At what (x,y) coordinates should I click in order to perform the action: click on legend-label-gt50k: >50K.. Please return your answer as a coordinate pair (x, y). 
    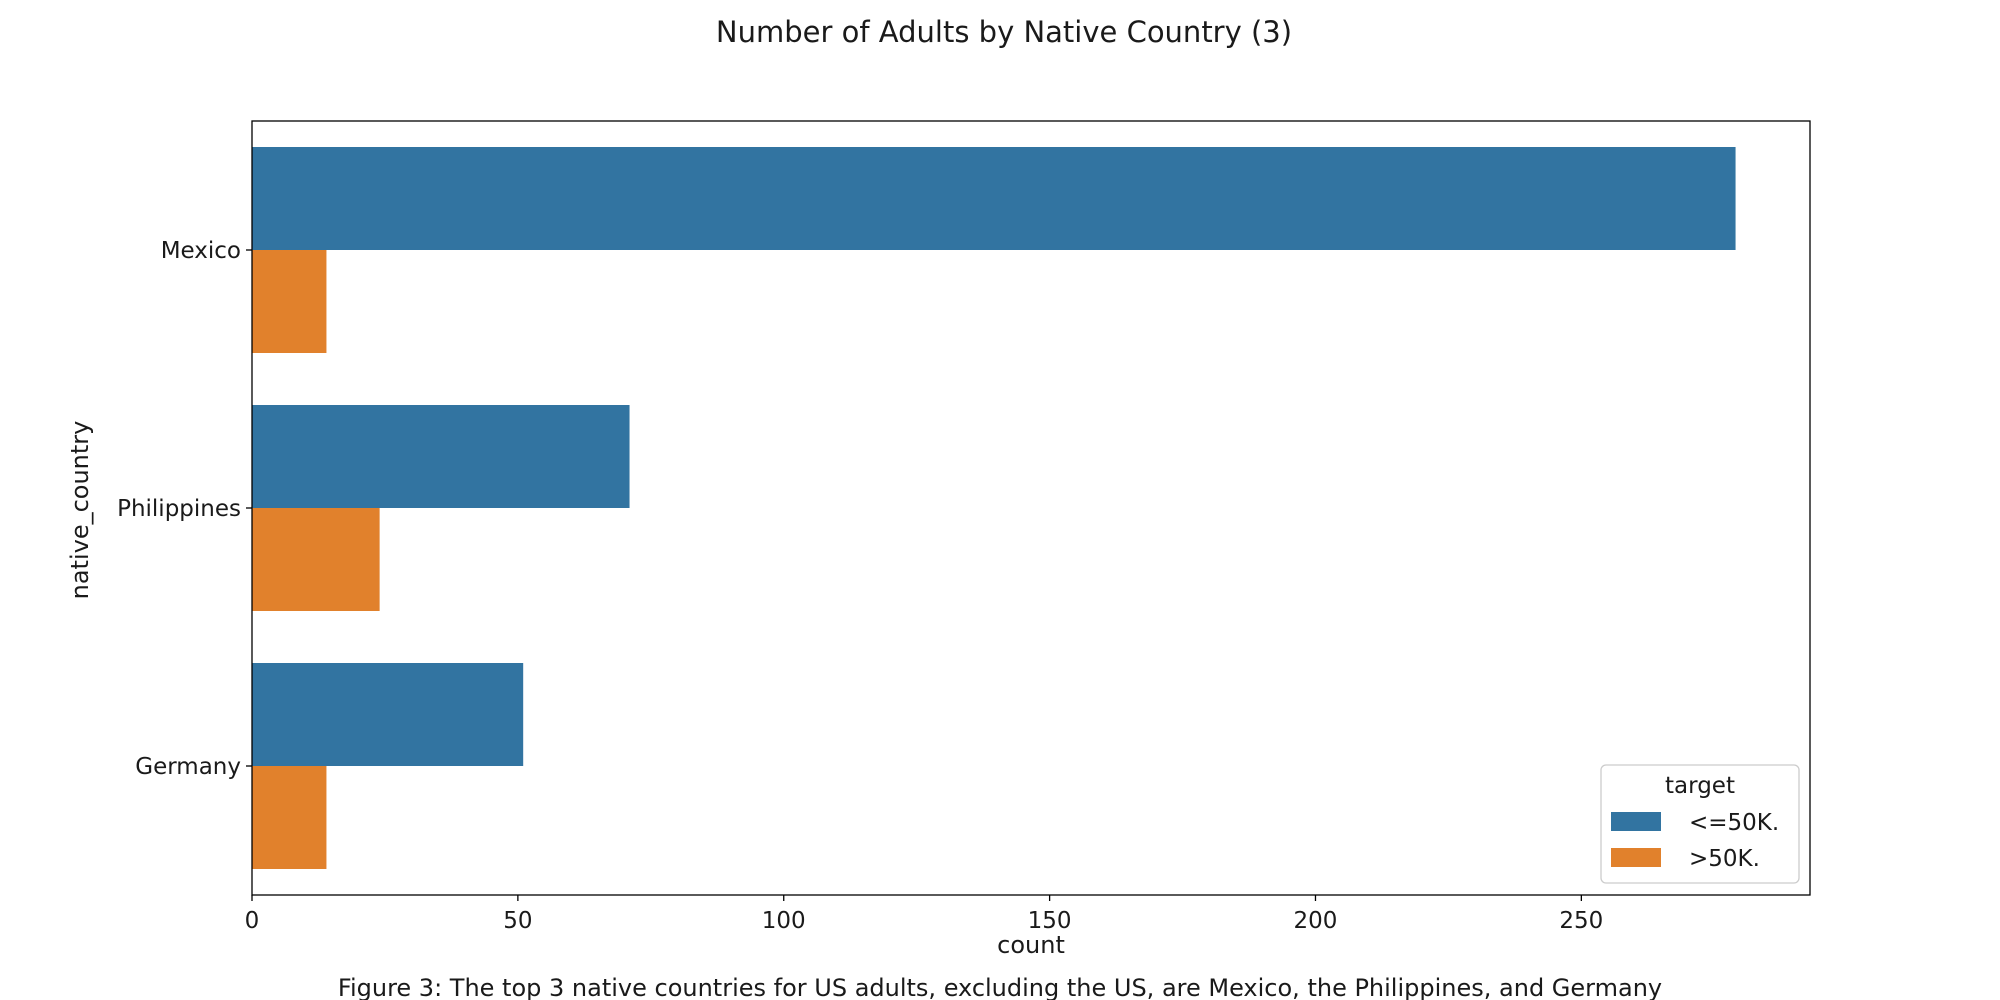
    Looking at the image, I should click on (1724, 859).